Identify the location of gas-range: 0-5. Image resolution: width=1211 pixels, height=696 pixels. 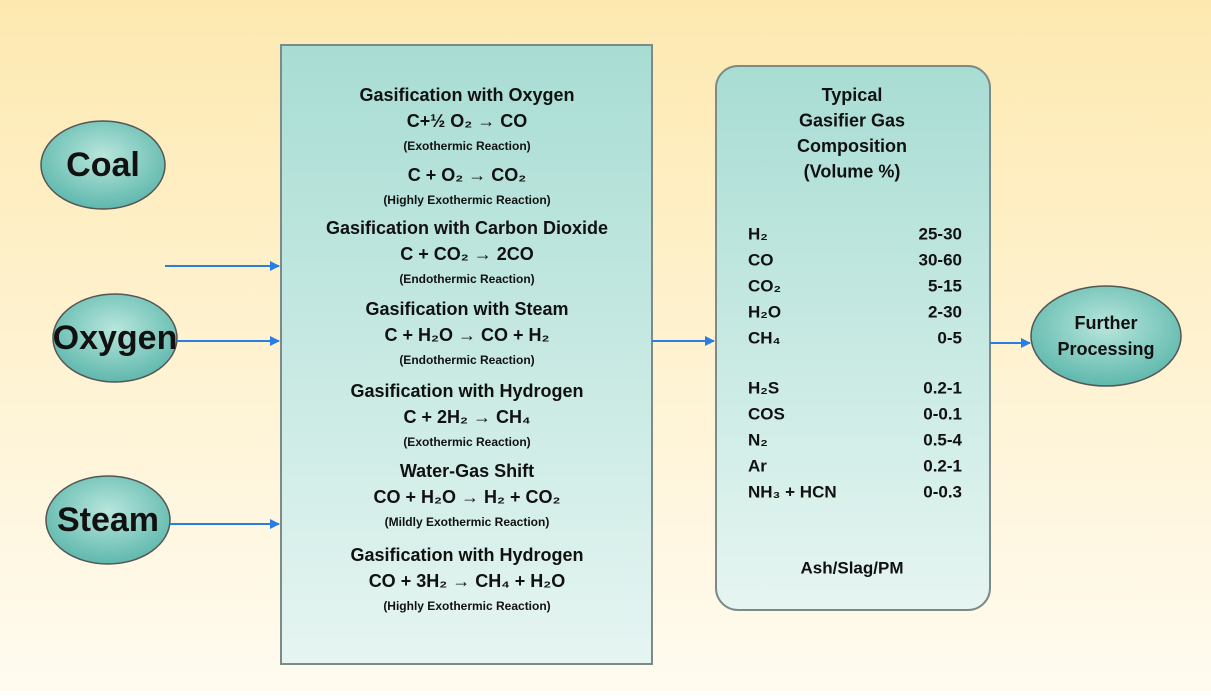
(949, 337).